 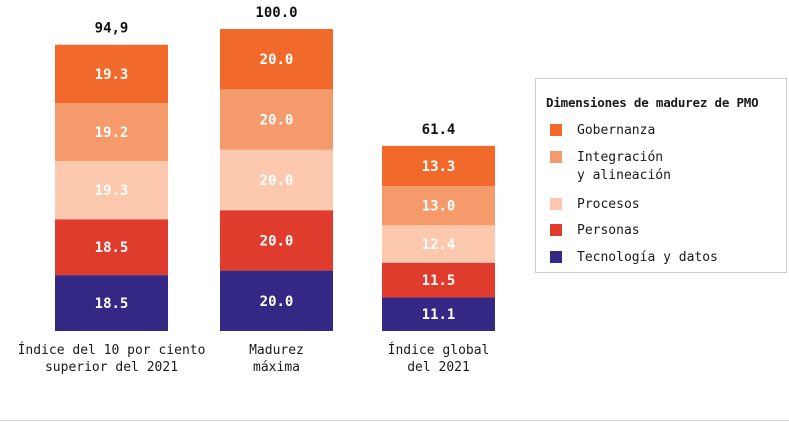 I want to click on category-label: Índice global del 2021, so click(x=439, y=358).